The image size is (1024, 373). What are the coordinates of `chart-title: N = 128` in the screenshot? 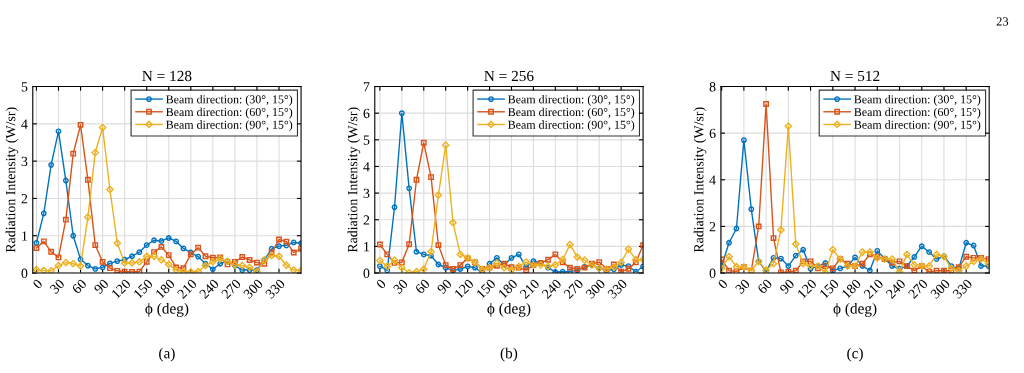 It's located at (167, 76).